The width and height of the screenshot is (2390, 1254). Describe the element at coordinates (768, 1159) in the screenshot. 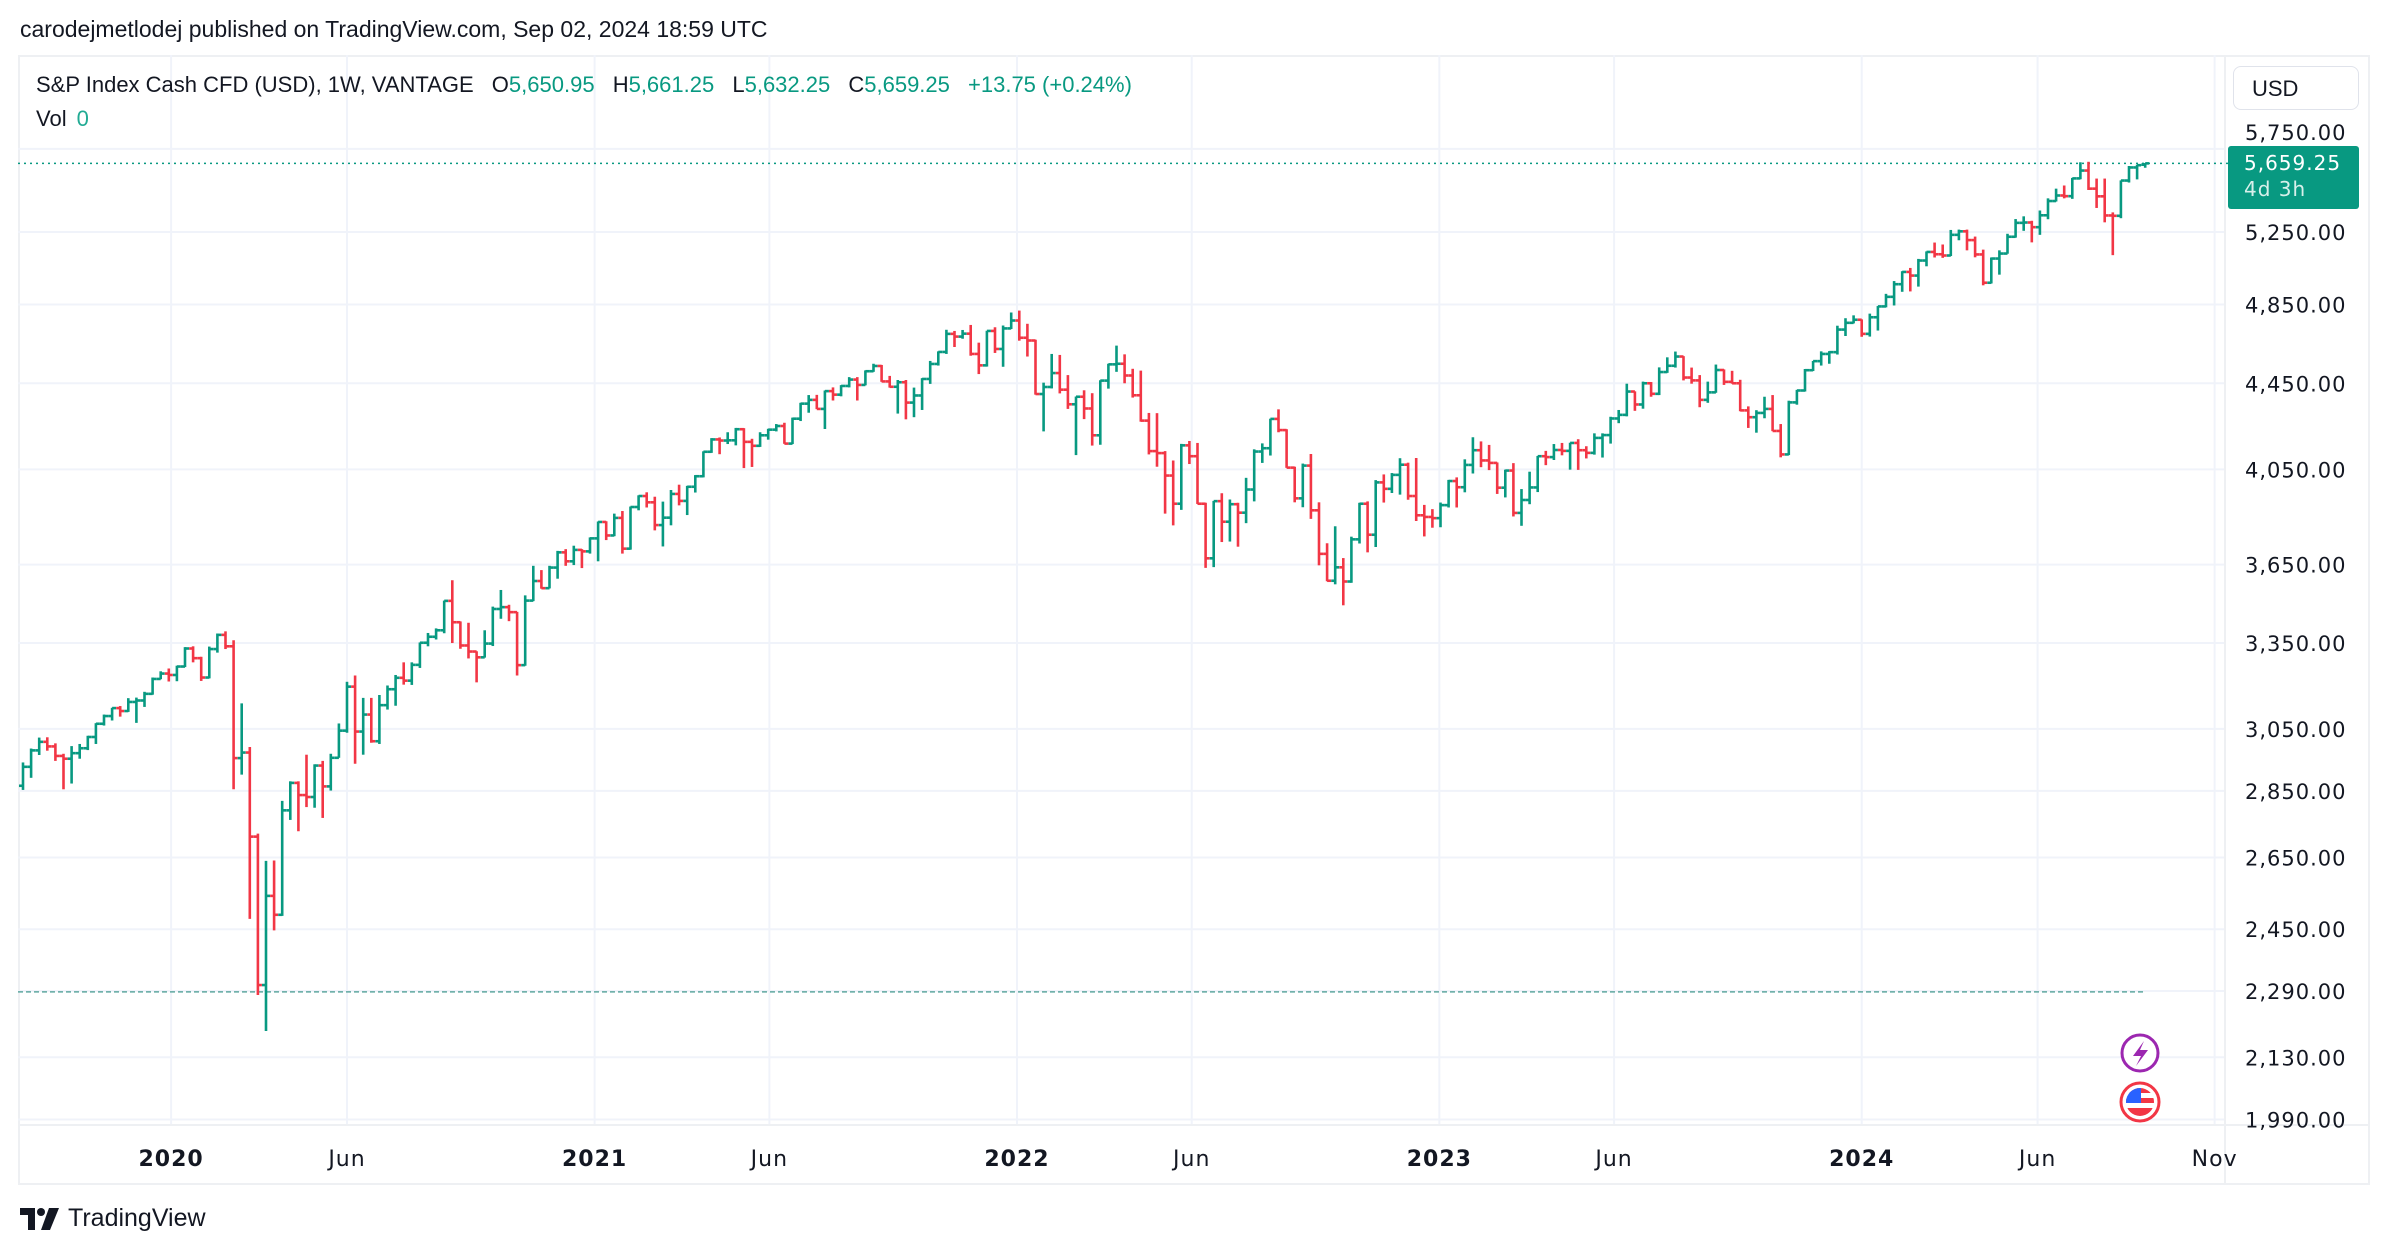

I see `x-tick-label: Jun` at that location.